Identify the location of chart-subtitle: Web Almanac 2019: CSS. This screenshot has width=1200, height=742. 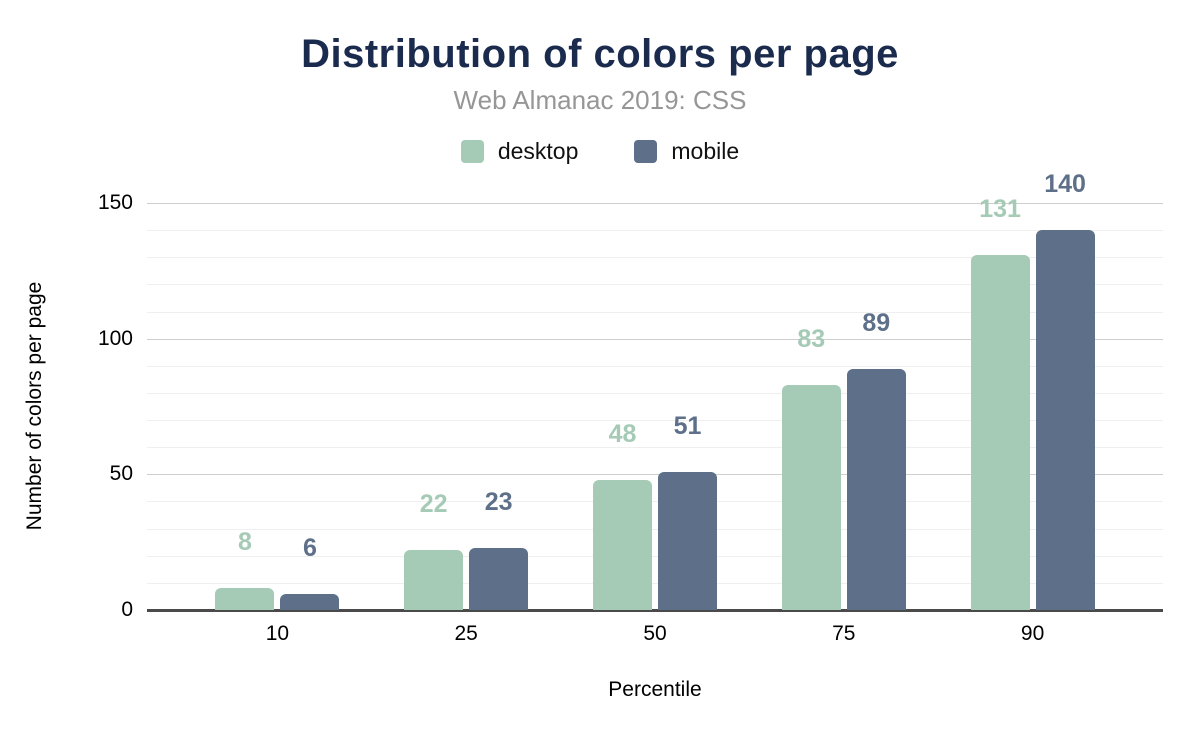
(600, 100).